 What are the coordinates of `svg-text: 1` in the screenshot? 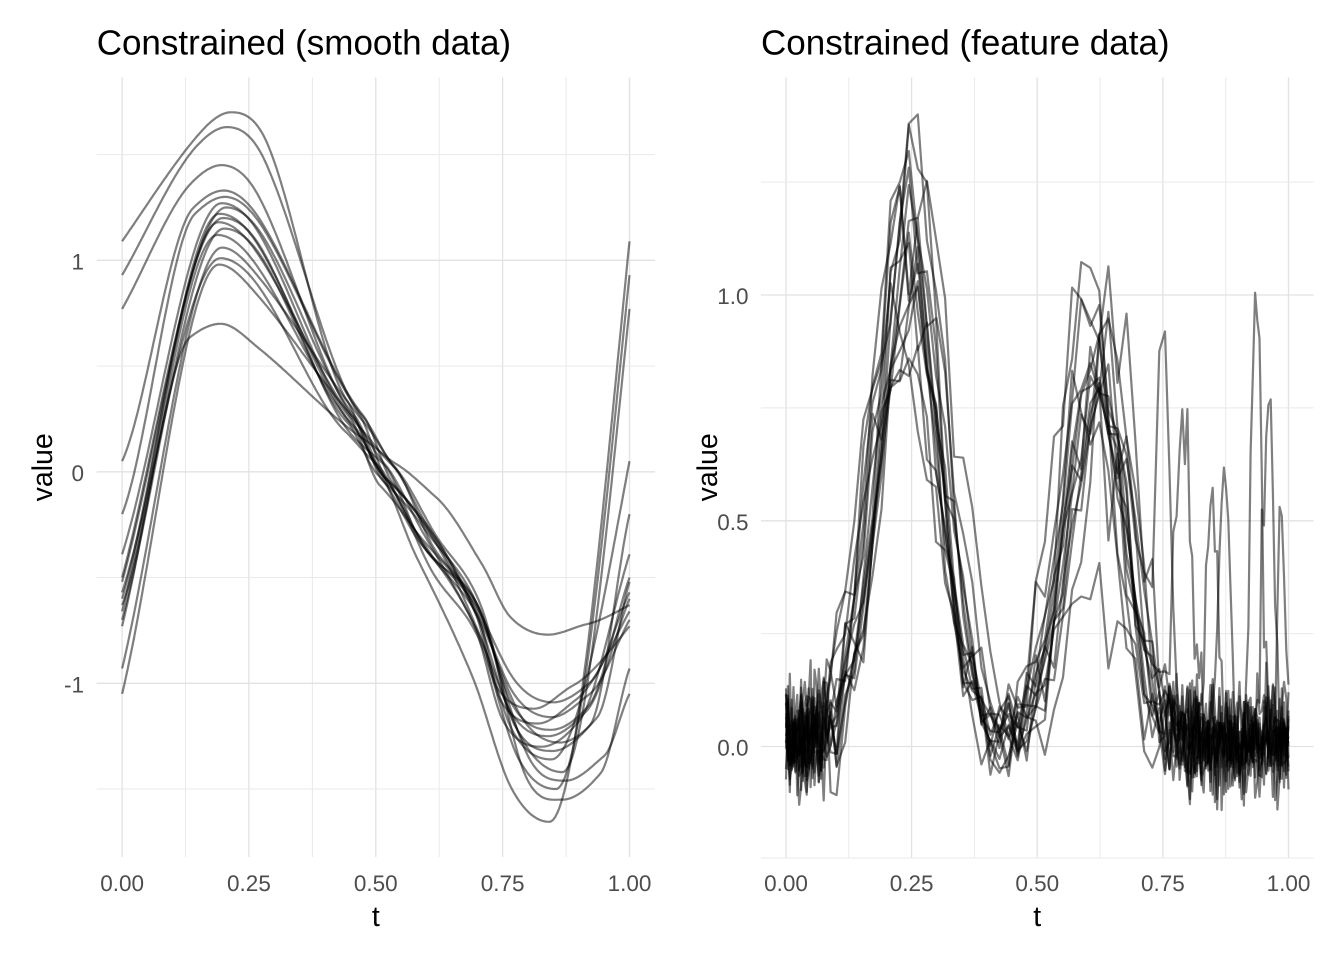 It's located at (77, 261).